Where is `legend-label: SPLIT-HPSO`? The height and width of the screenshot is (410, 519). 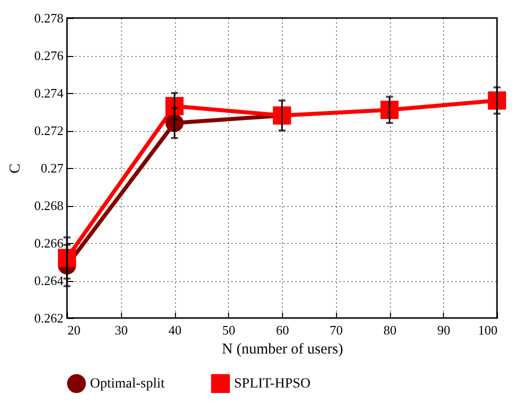
legend-label: SPLIT-HPSO is located at coordinates (272, 384).